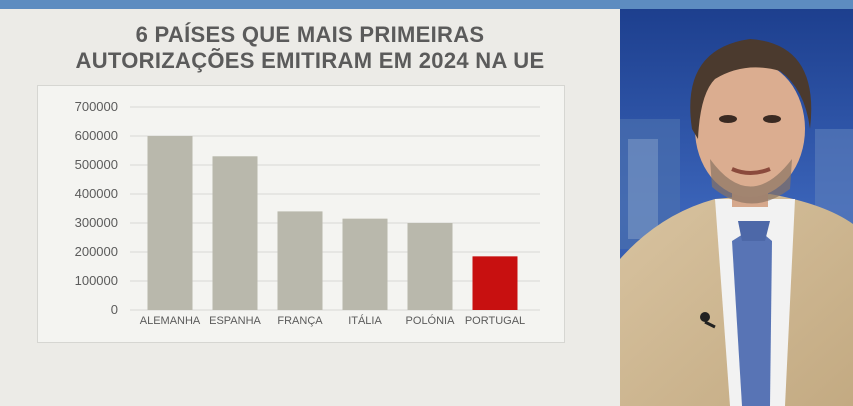 The width and height of the screenshot is (853, 406). Describe the element at coordinates (96, 106) in the screenshot. I see `y-tick-label: 700000` at that location.